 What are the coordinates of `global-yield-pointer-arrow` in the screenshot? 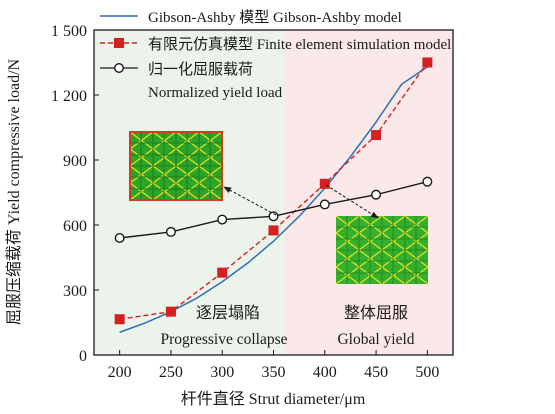 It's located at (352, 201).